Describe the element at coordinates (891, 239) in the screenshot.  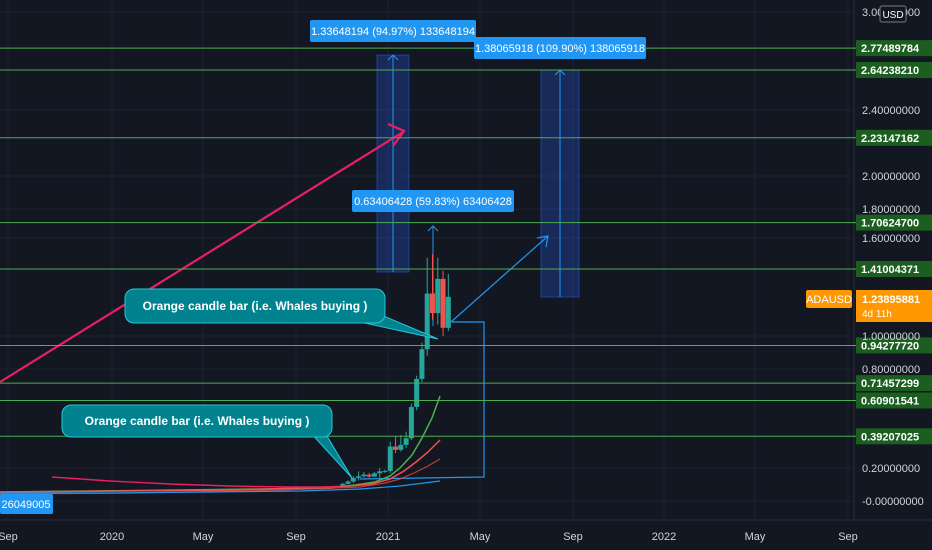
I see `y-tick-label: 1.60000000` at that location.